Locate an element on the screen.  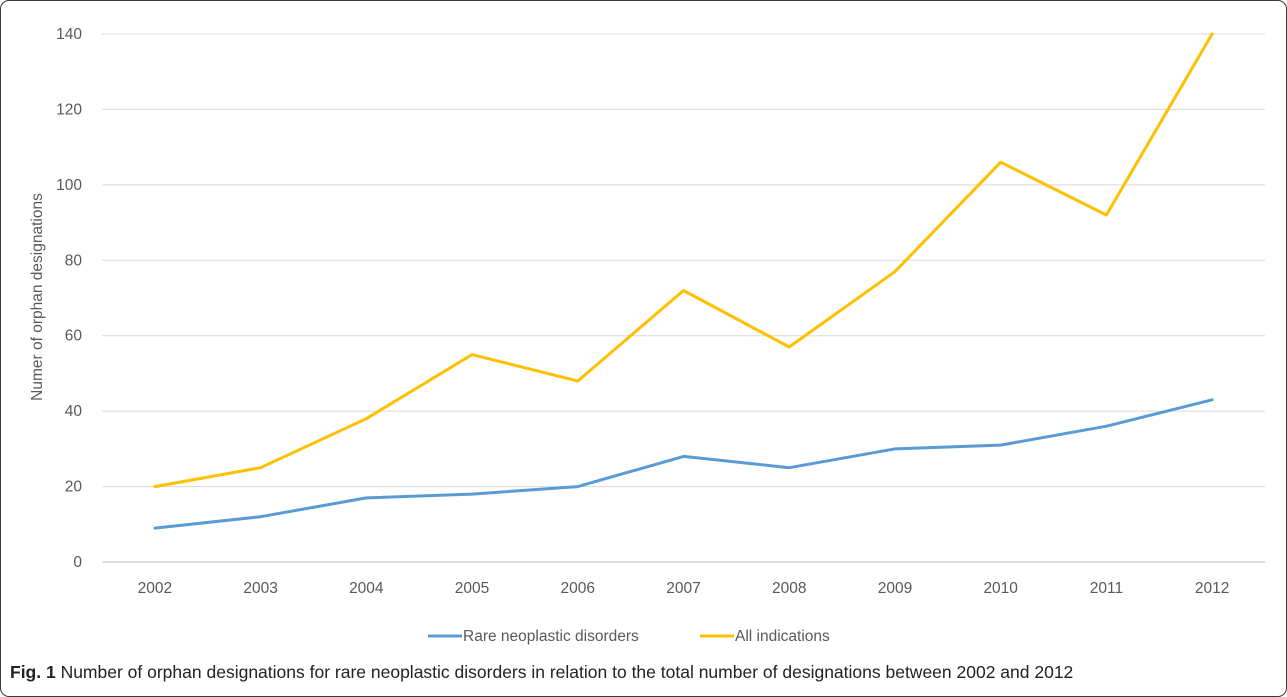
x-tick-label: 2002 is located at coordinates (155, 588).